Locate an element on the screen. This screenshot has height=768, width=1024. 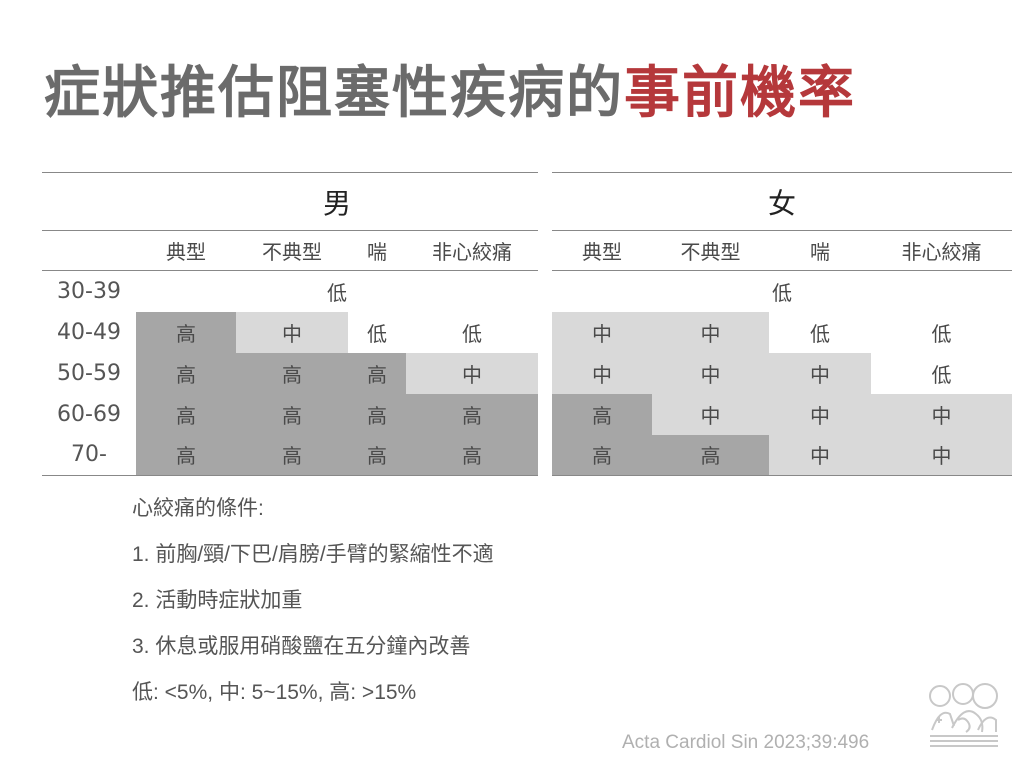
male-col-atypical: 不典型 is located at coordinates (292, 250).